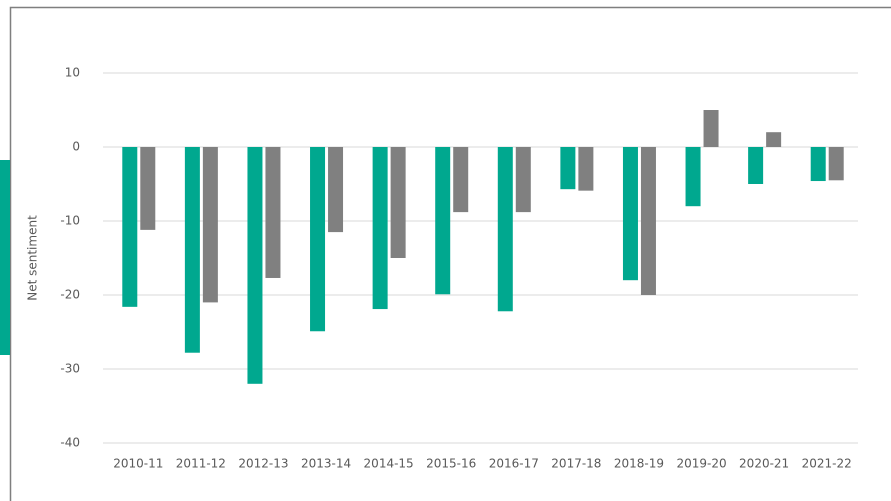  Describe the element at coordinates (639, 464) in the screenshot. I see `x-tick-label: 2018-19` at that location.